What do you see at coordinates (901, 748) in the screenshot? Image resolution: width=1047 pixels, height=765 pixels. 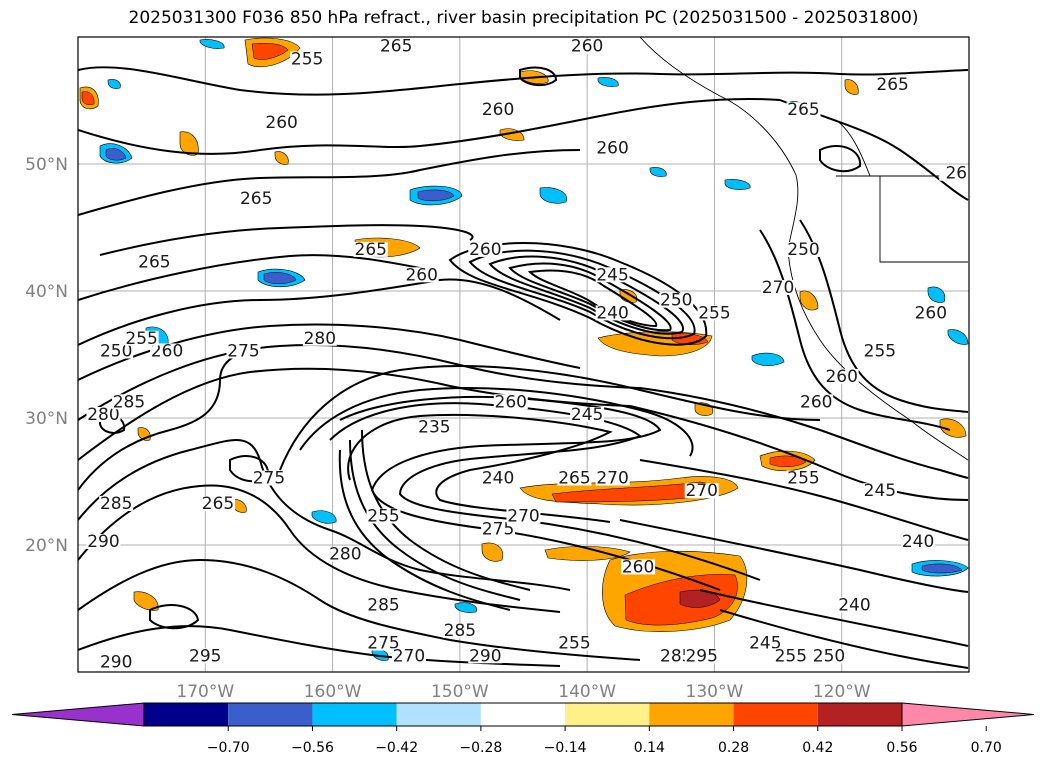 I see `colorbar-tick-label: 0.56` at bounding box center [901, 748].